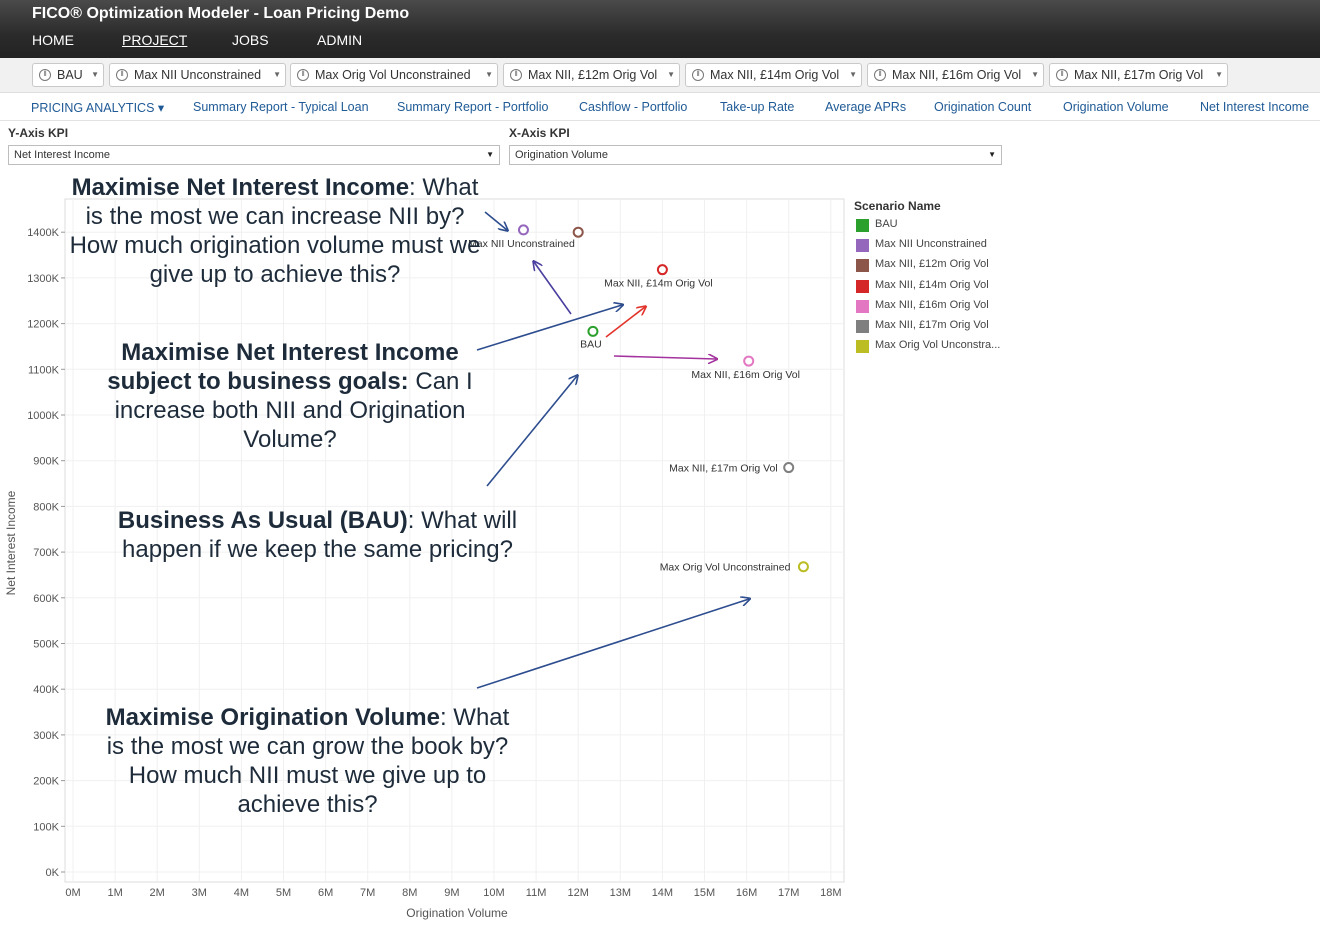 This screenshot has height=931, width=1320. I want to click on x-axis-kpi-value: Origination Volume, so click(561, 155).